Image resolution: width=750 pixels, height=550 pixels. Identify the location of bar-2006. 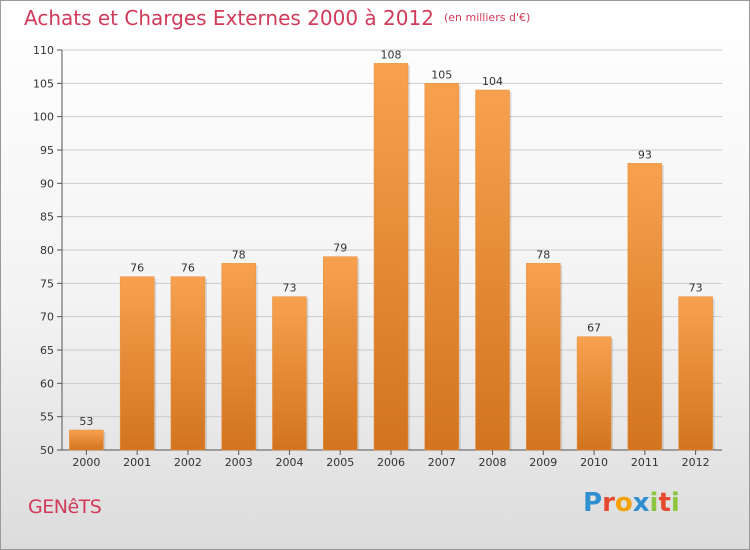
(391, 257).